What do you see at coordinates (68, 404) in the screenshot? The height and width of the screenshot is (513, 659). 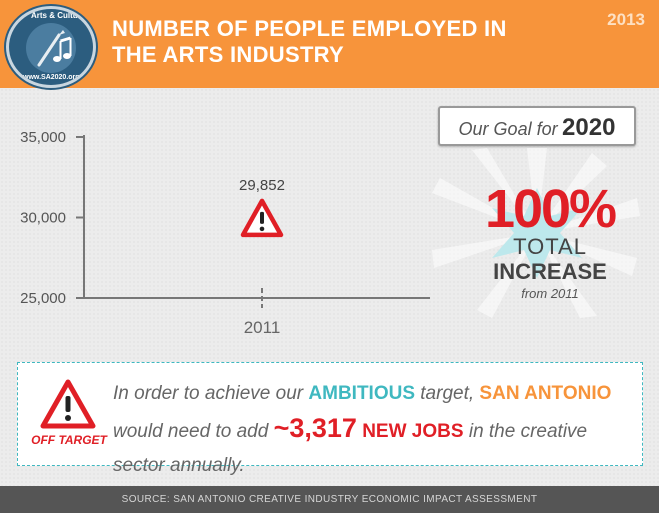 I see `warning-triangle-icon` at bounding box center [68, 404].